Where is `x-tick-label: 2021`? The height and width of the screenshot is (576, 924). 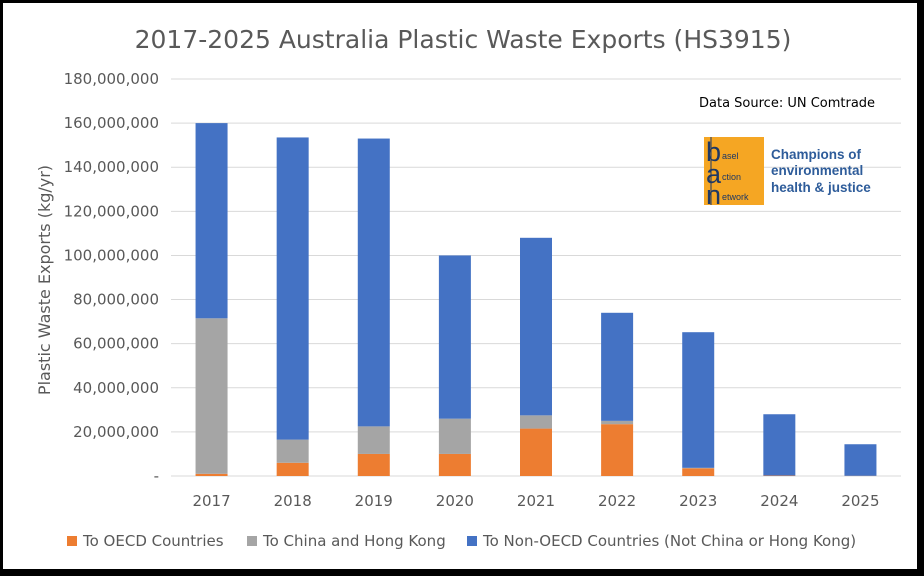 x-tick-label: 2021 is located at coordinates (536, 501).